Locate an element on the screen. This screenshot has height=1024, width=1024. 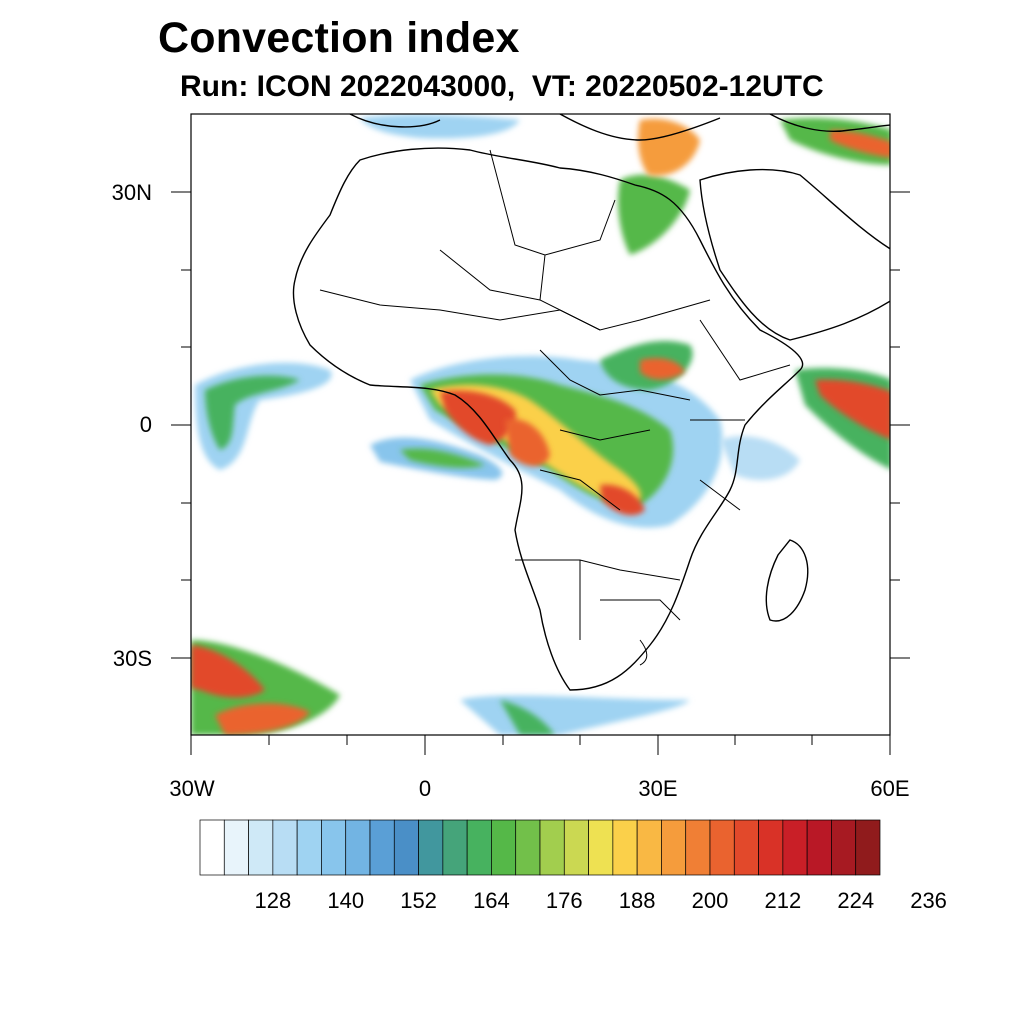
border-north-africa is located at coordinates (527, 240).